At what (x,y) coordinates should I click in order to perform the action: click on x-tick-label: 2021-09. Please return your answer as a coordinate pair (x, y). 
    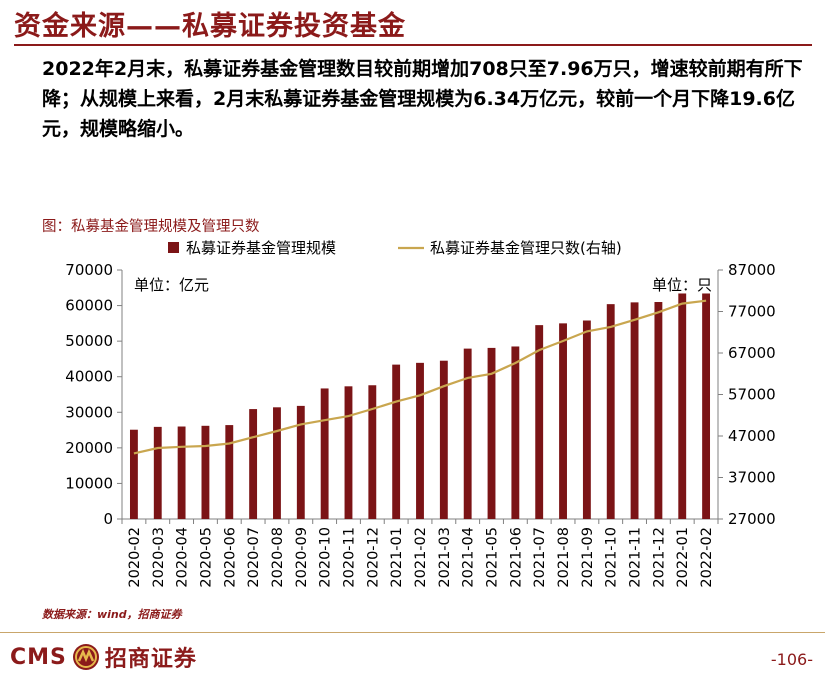
    Looking at the image, I should click on (588, 557).